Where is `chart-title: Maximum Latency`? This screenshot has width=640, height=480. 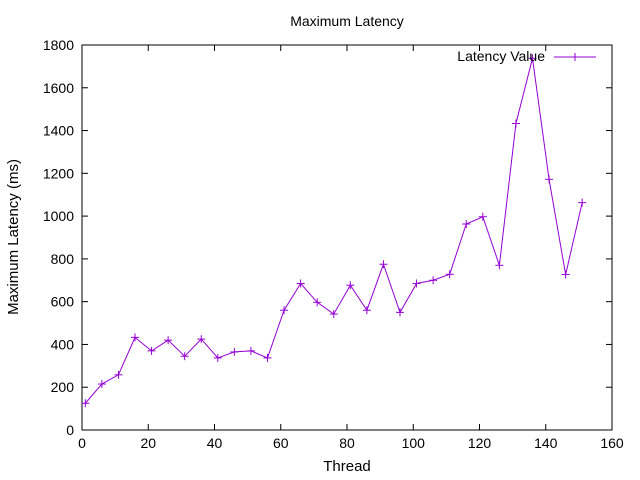 chart-title: Maximum Latency is located at coordinates (347, 21).